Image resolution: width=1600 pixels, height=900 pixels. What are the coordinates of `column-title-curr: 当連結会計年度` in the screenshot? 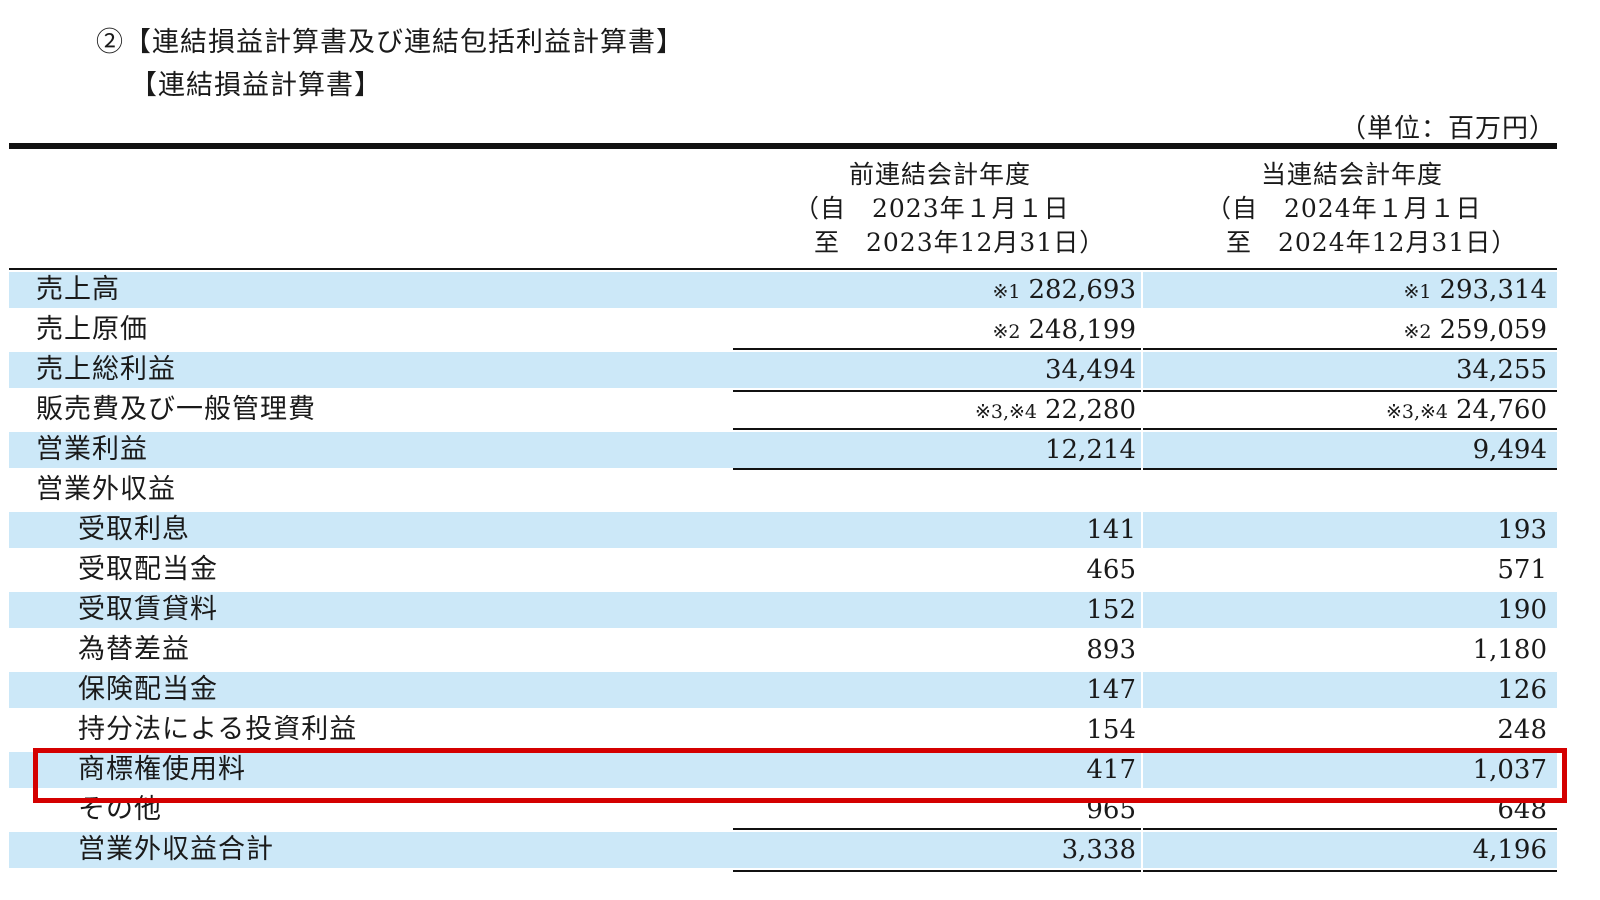 It's located at (1351, 174).